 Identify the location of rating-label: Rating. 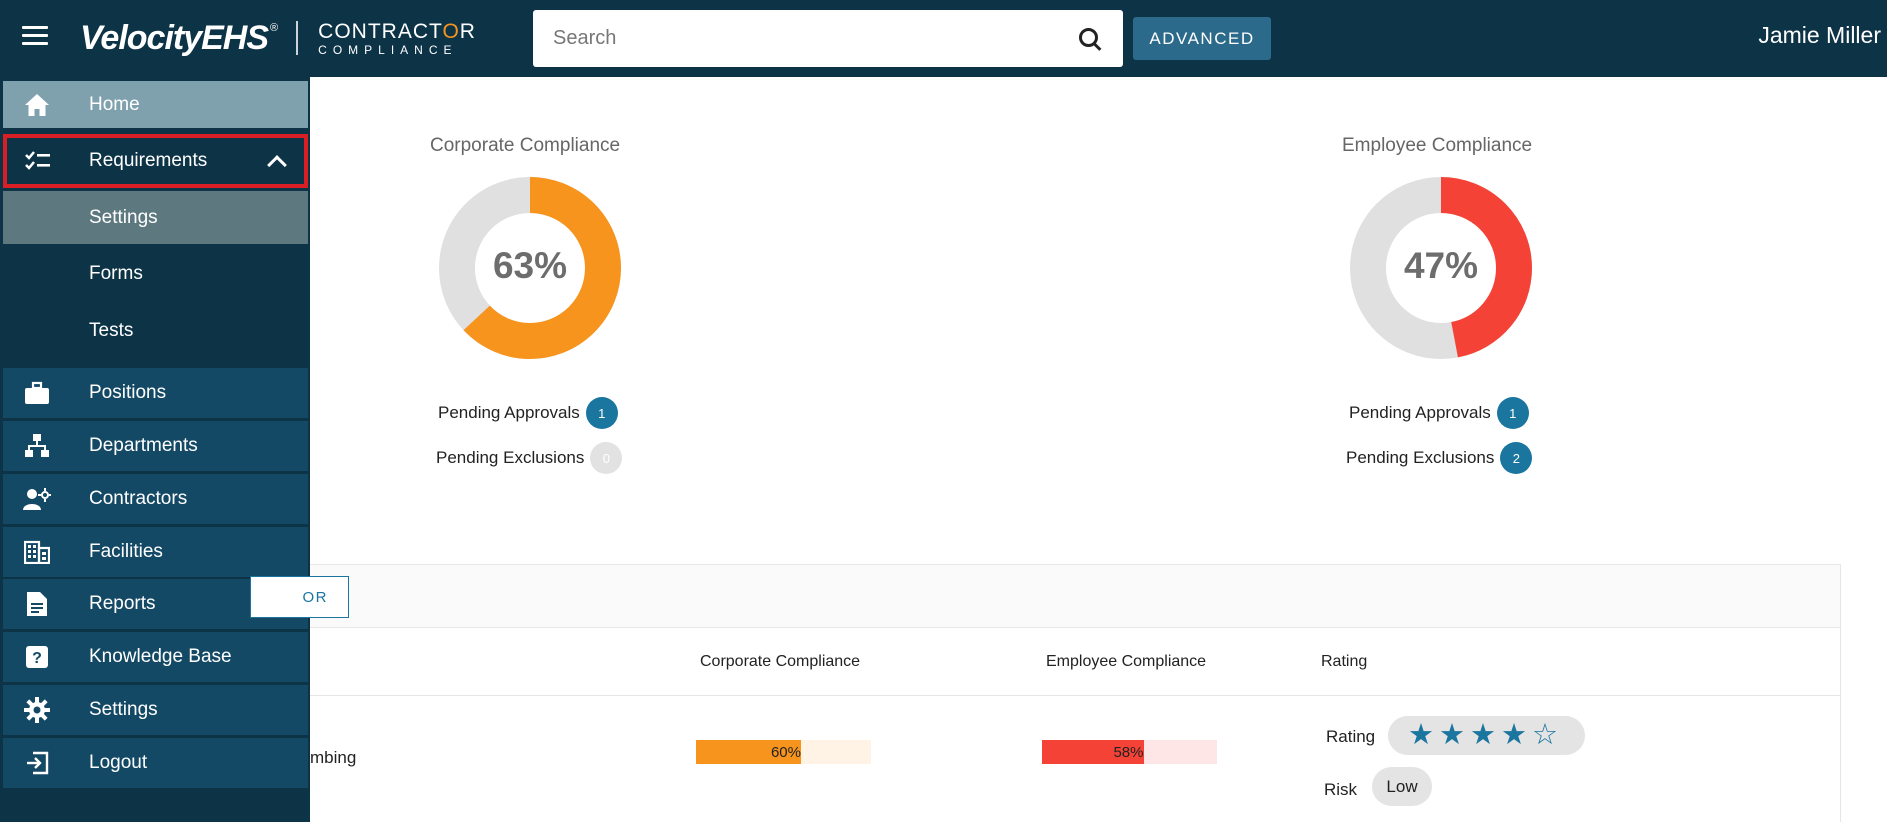
(1351, 736).